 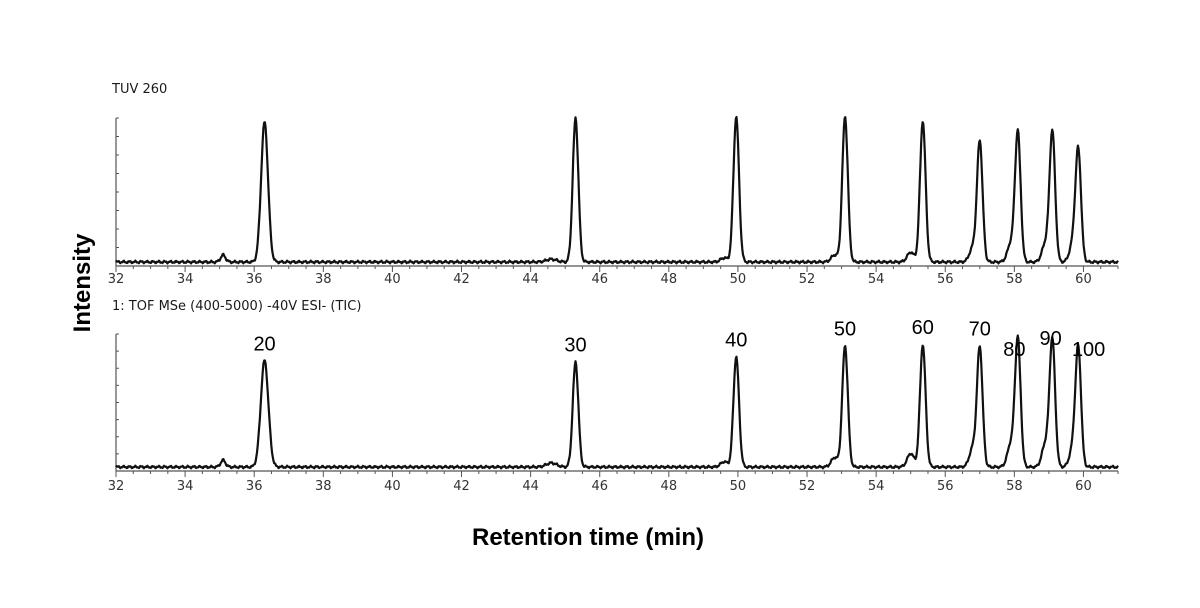 What do you see at coordinates (923, 328) in the screenshot?
I see `peak-label: 60` at bounding box center [923, 328].